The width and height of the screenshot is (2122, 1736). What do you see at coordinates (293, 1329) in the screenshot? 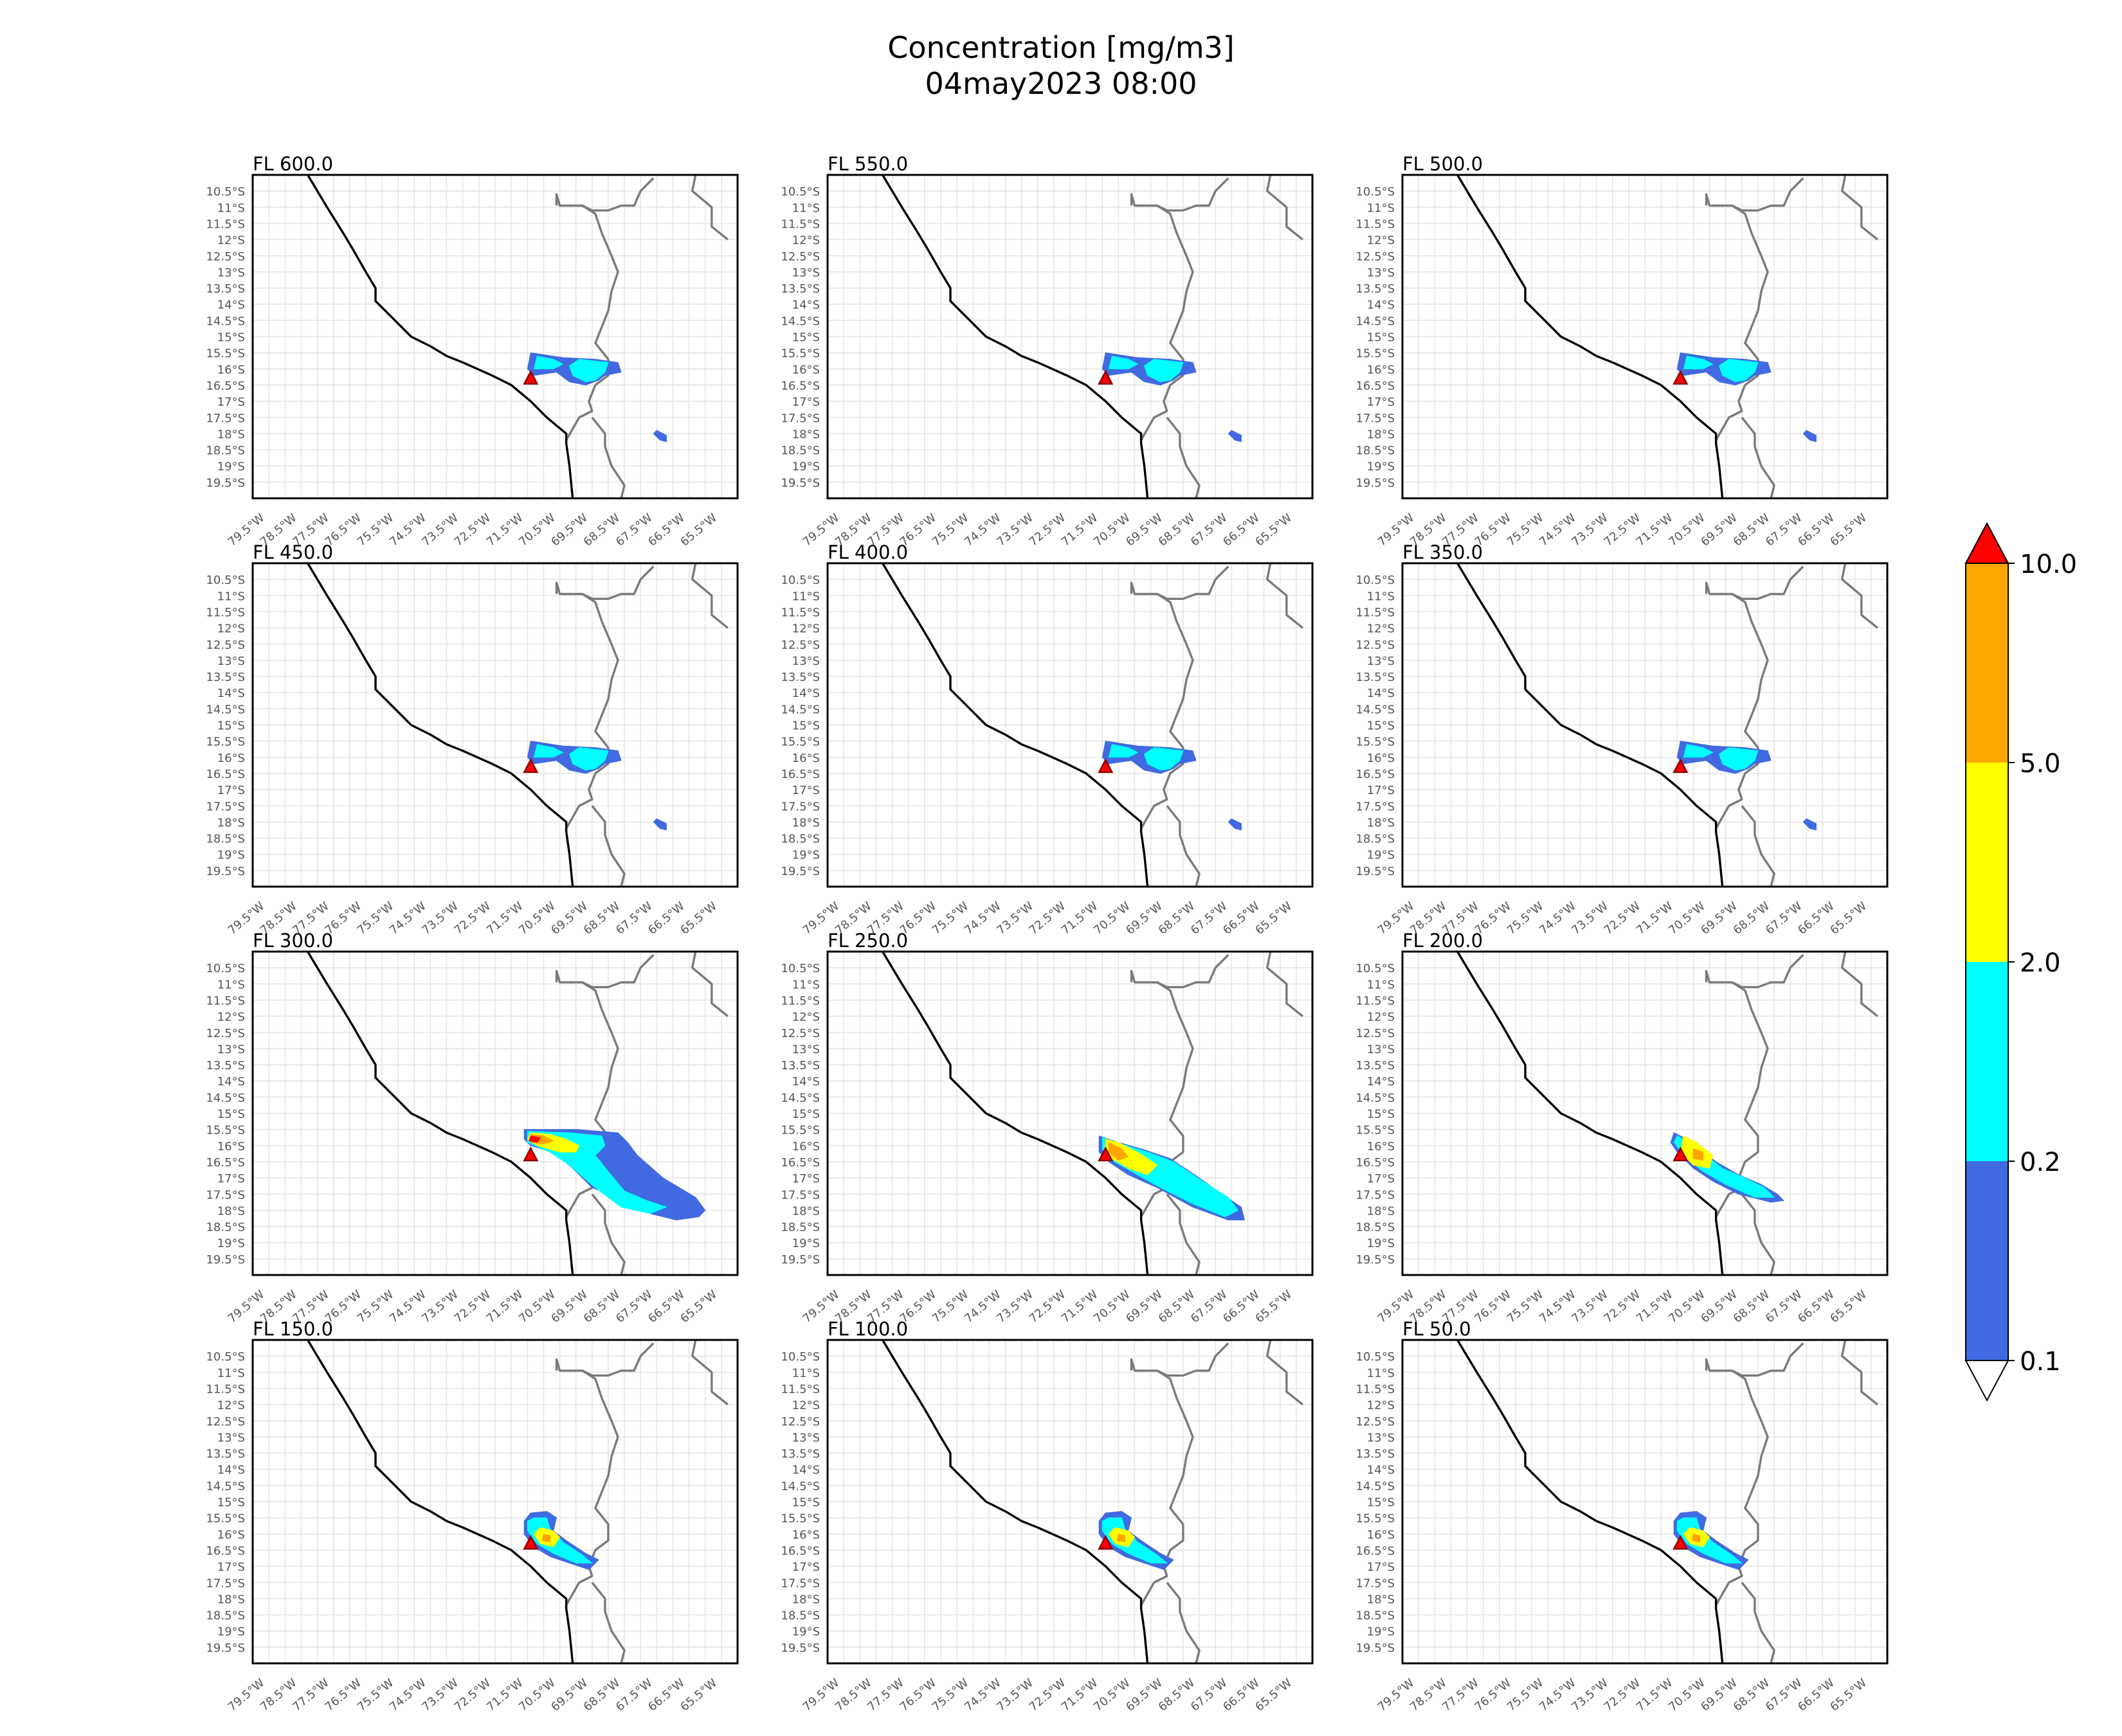
I see `flight-level-label: FL 150.0` at bounding box center [293, 1329].